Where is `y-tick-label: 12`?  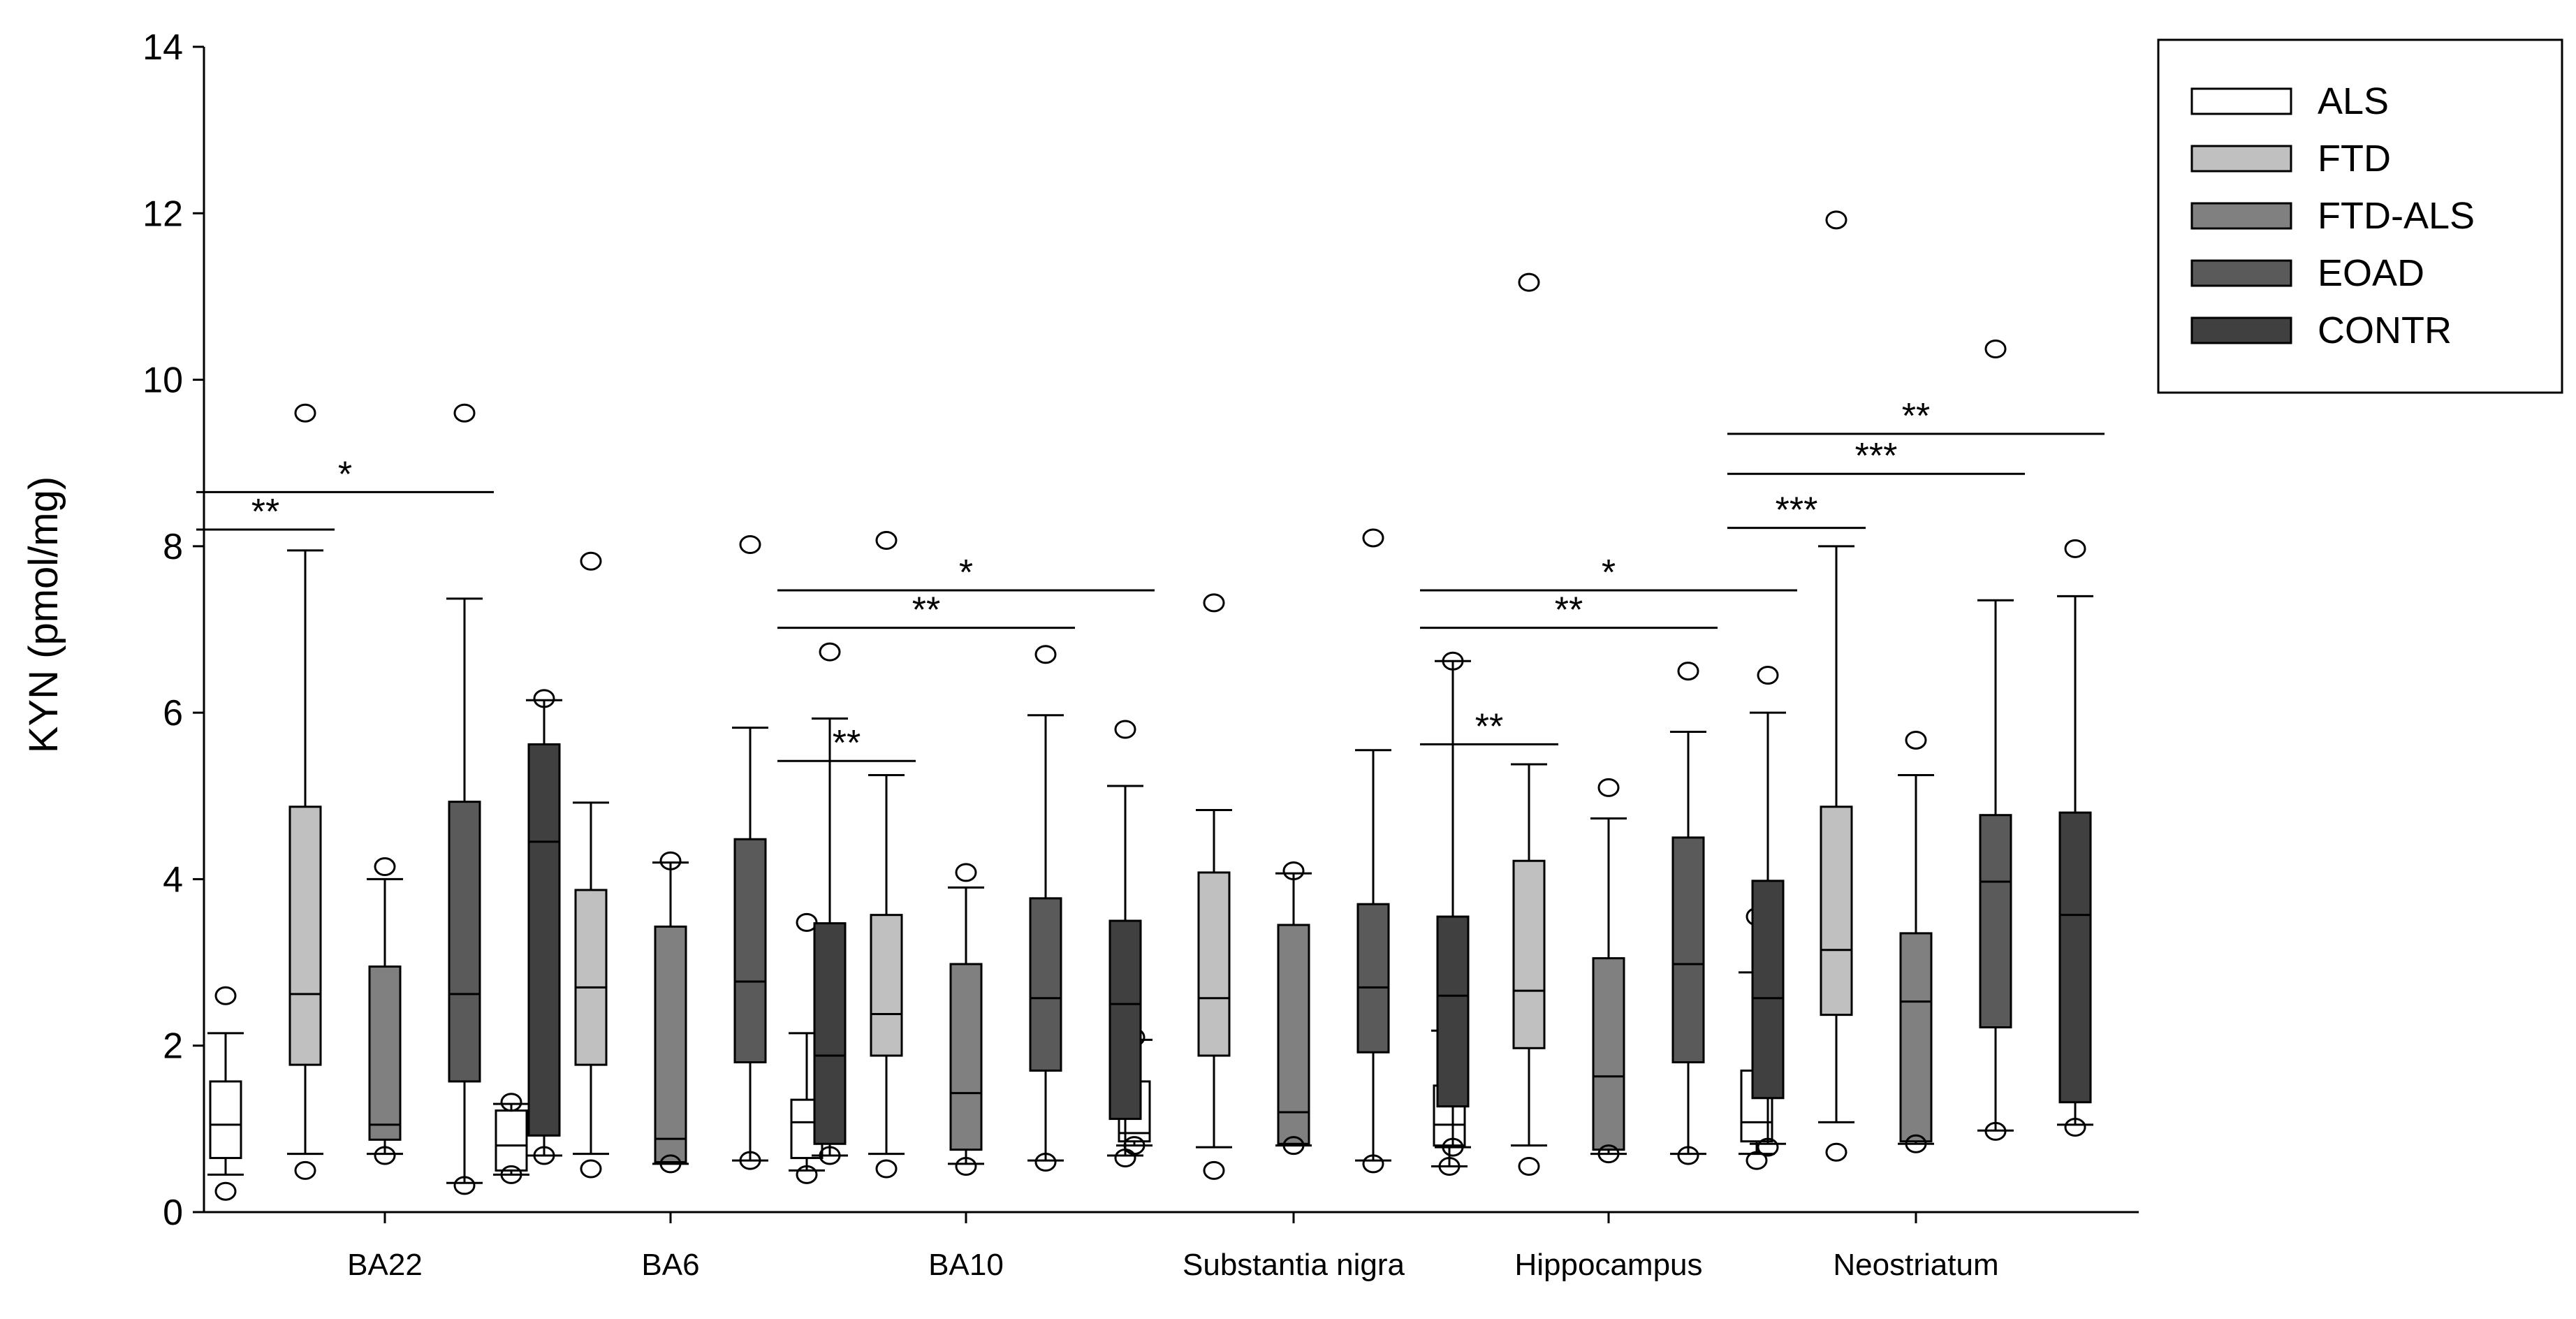
y-tick-label: 12 is located at coordinates (162, 214).